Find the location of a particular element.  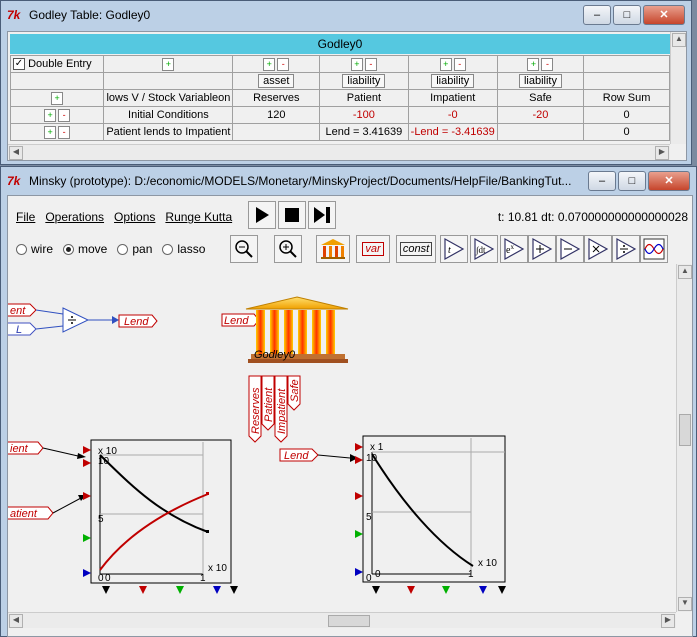

table-cell: -0 is located at coordinates (452, 115).